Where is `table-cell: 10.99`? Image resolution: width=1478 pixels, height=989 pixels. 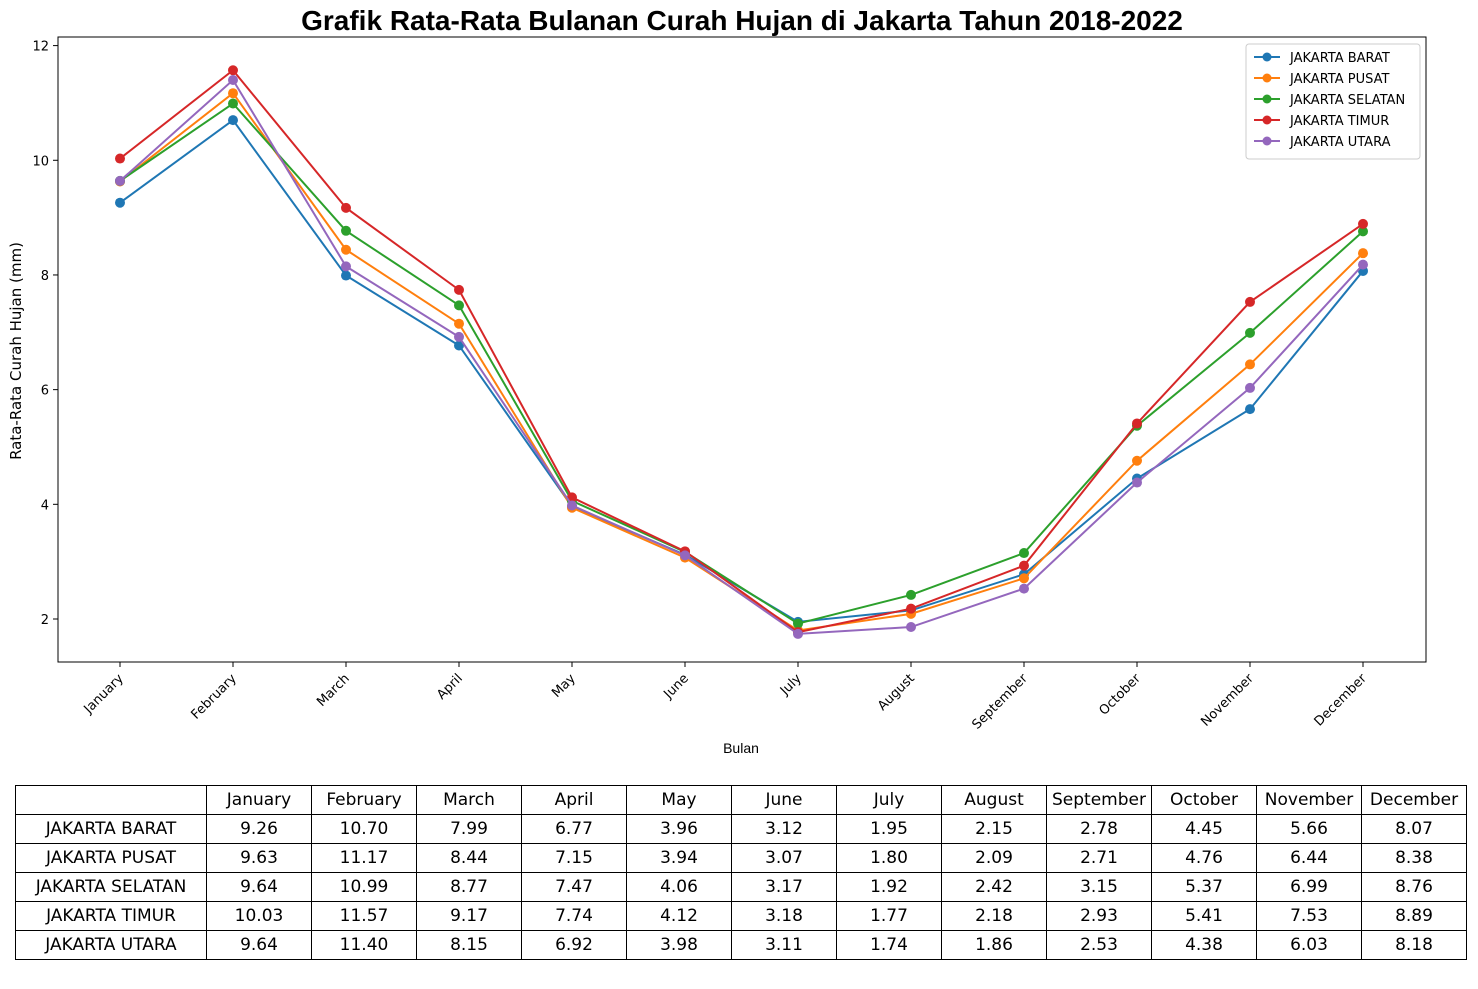
table-cell: 10.99 is located at coordinates (364, 887).